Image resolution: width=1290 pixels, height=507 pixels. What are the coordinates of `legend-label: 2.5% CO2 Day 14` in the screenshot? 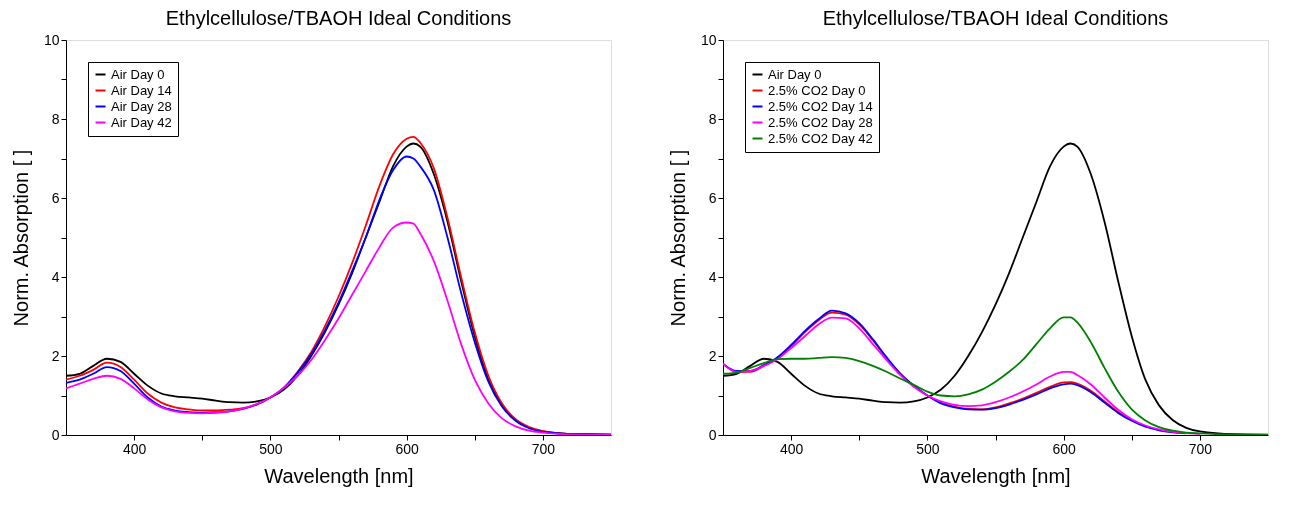 It's located at (820, 106).